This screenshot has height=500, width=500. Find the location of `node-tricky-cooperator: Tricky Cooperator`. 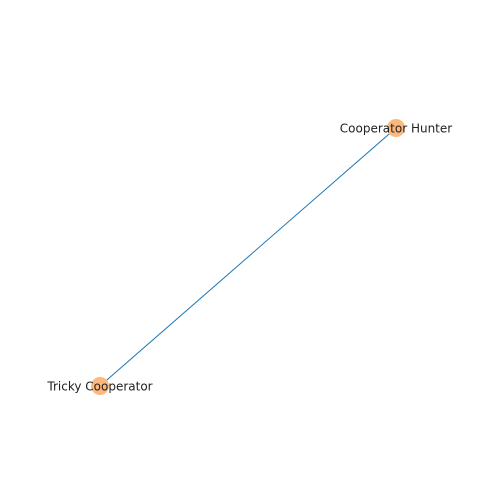

node-tricky-cooperator: Tricky Cooperator is located at coordinates (99, 386).